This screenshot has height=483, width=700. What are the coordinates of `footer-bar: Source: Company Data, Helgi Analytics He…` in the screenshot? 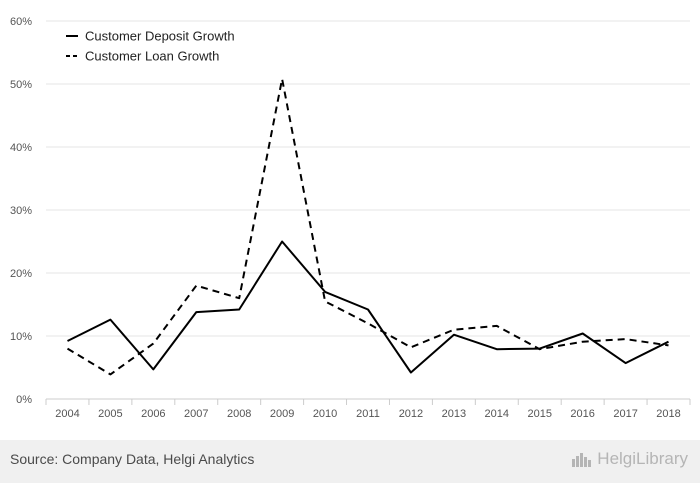 It's located at (350, 461).